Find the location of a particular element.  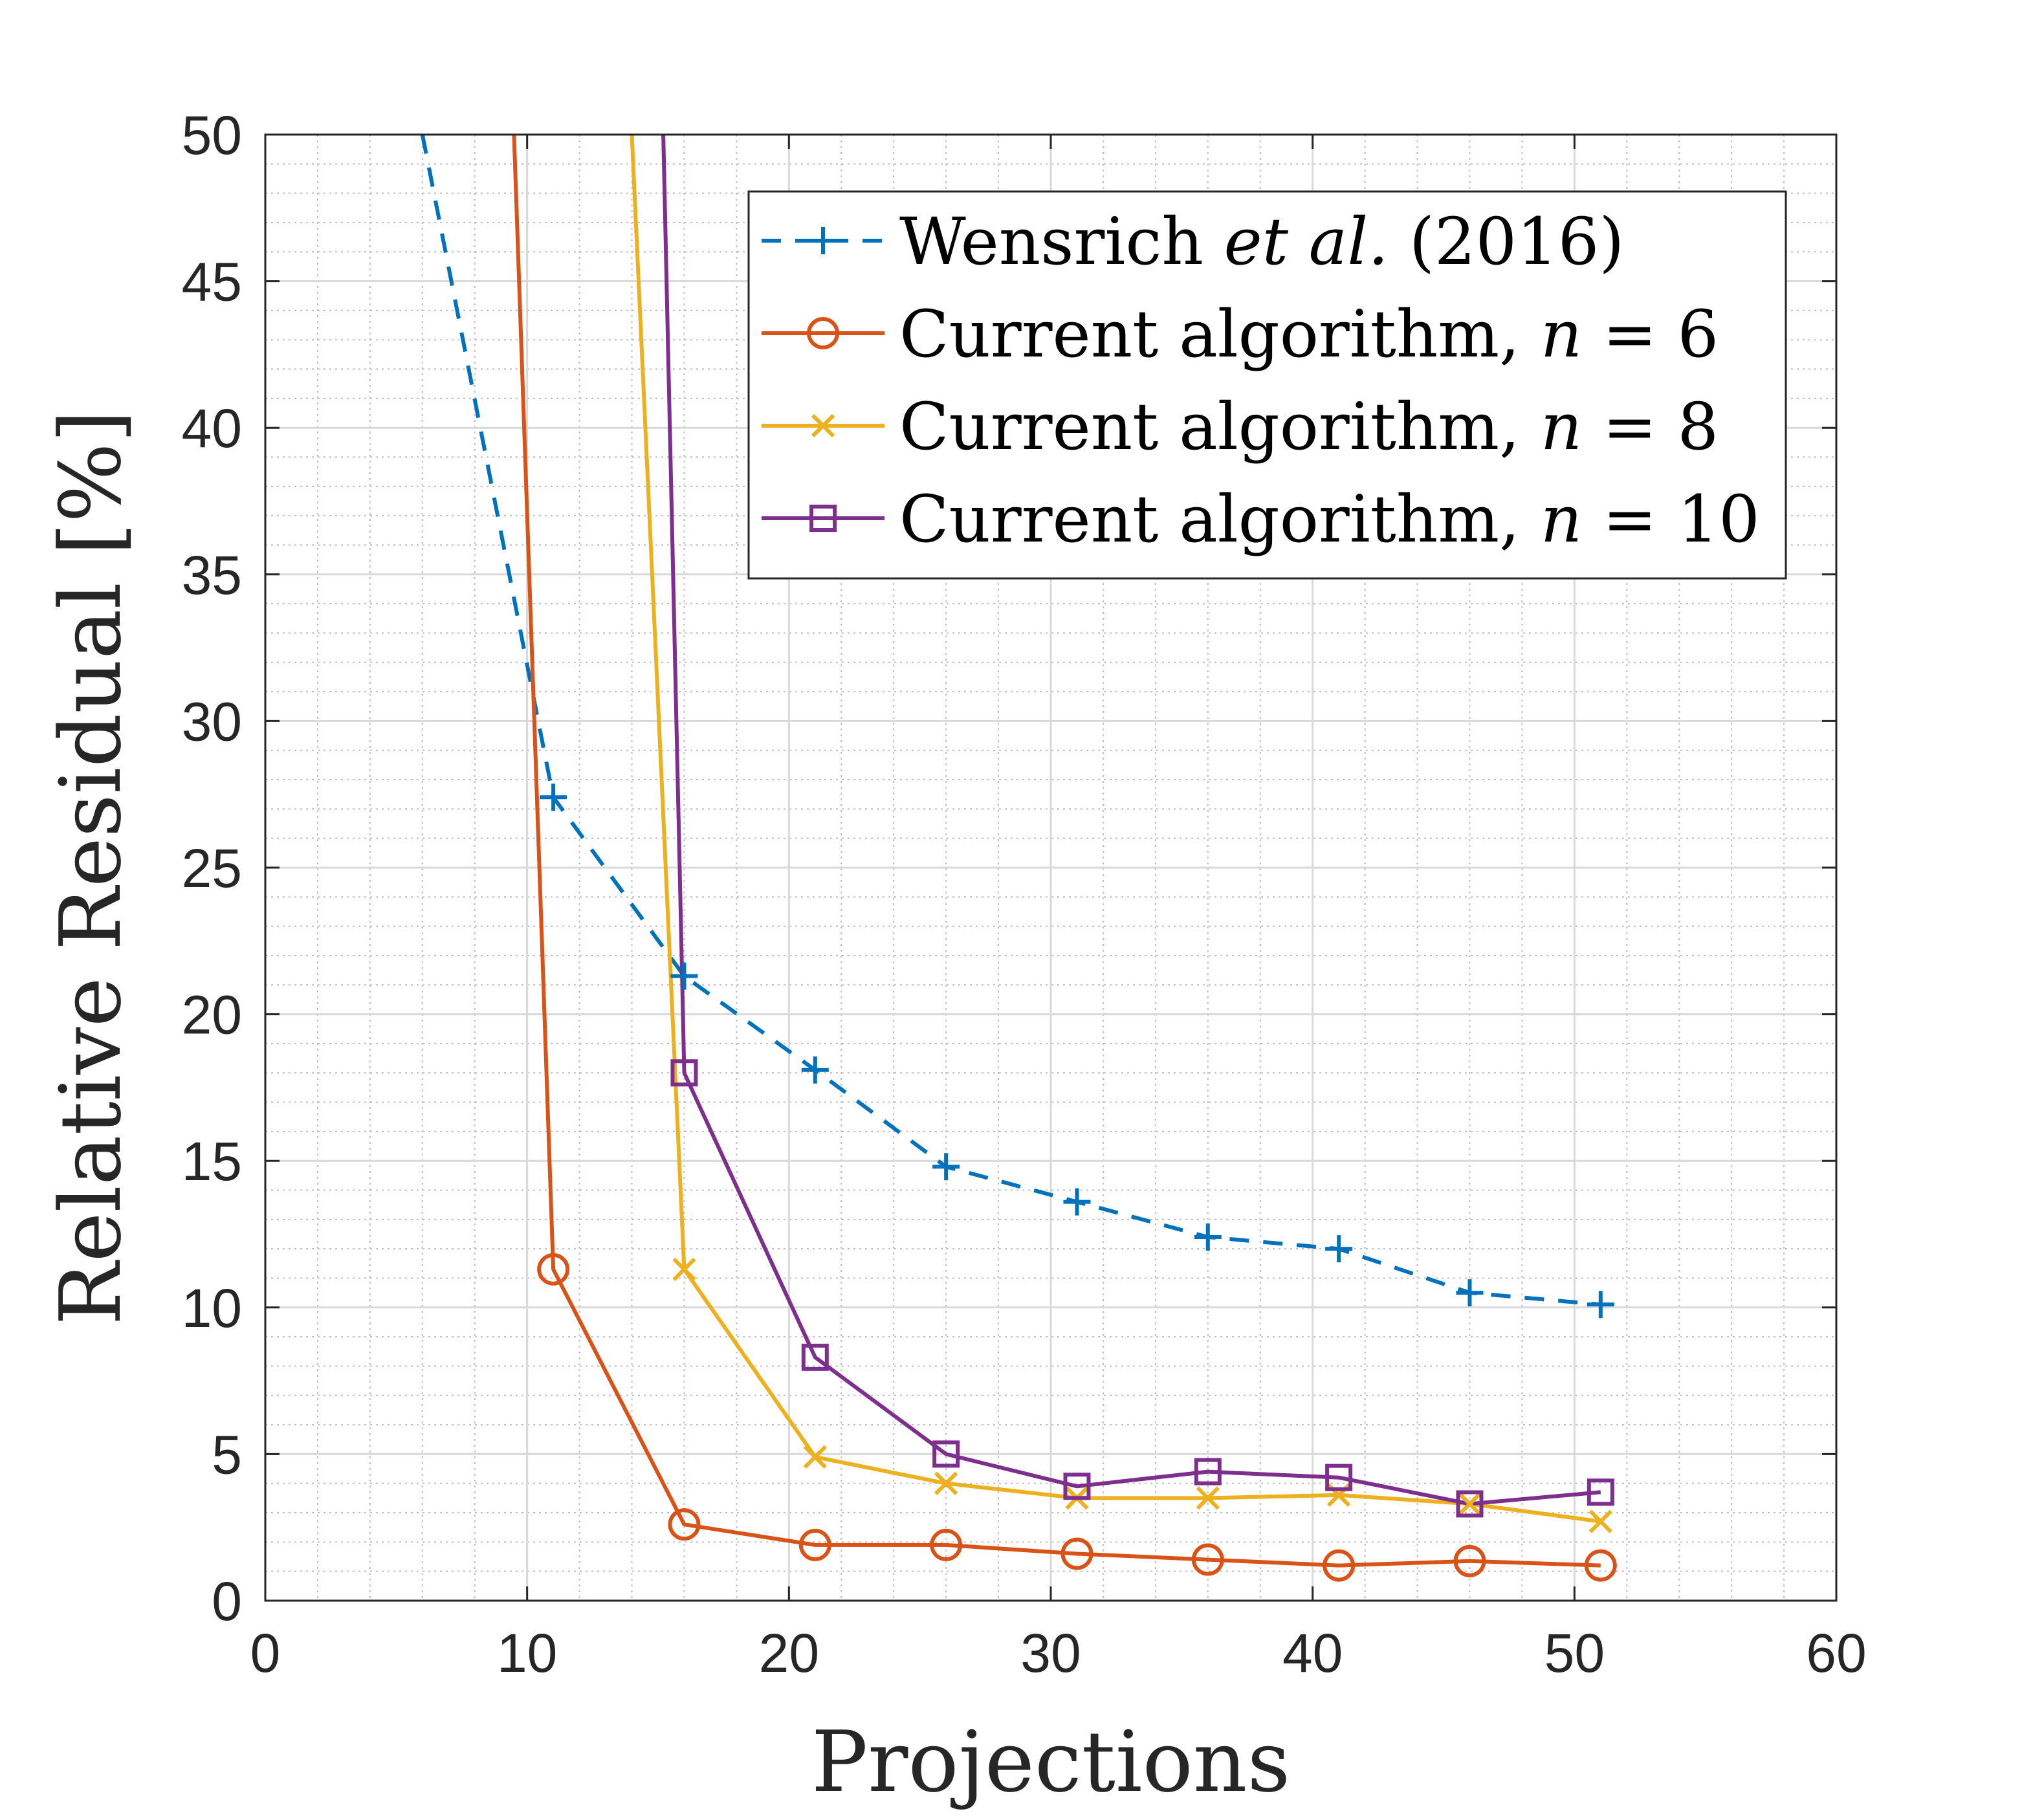

legend-box is located at coordinates (1267, 385).